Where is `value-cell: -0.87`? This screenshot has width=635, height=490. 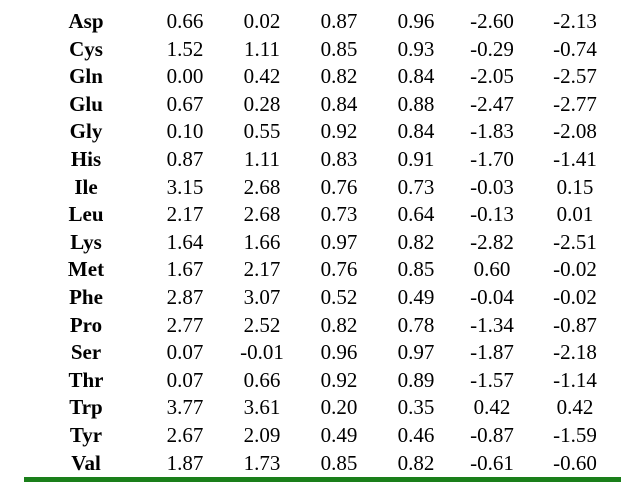
value-cell: -0.87 is located at coordinates (575, 324).